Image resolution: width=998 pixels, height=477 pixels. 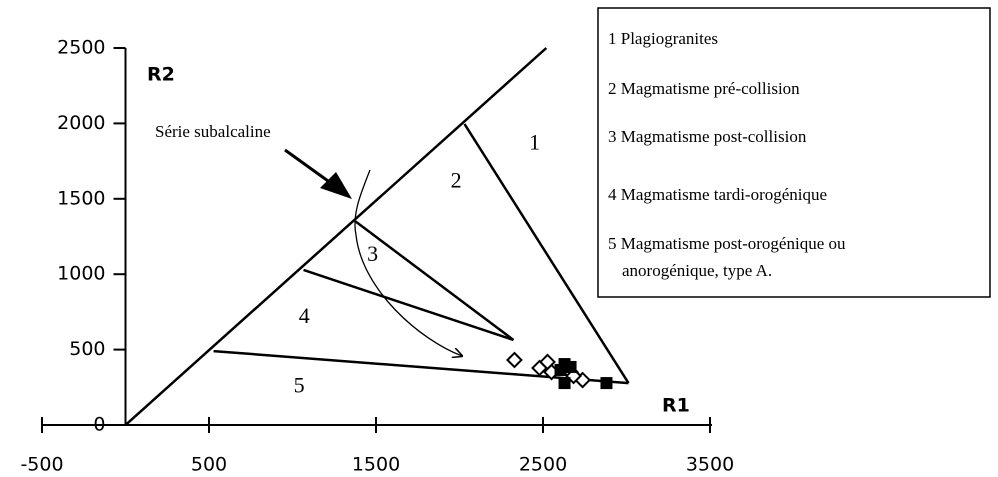 I want to click on legend-entry: 1 Plagiogranites, so click(x=663, y=38).